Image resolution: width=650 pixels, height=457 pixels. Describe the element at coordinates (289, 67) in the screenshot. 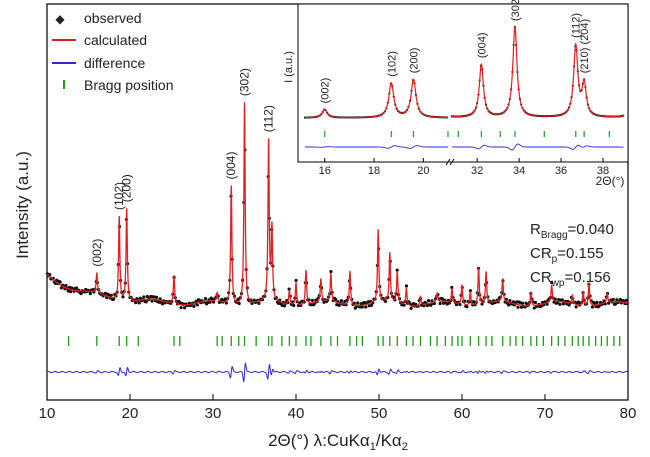

I see `inset-y-label: I (a.u.)` at that location.